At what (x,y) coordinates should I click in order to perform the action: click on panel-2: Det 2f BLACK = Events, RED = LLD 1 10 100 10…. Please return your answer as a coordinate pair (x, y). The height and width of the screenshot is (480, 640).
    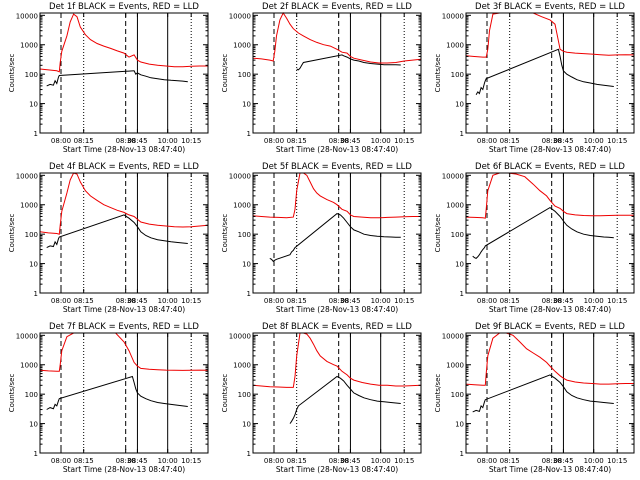
    Looking at the image, I should click on (321, 78).